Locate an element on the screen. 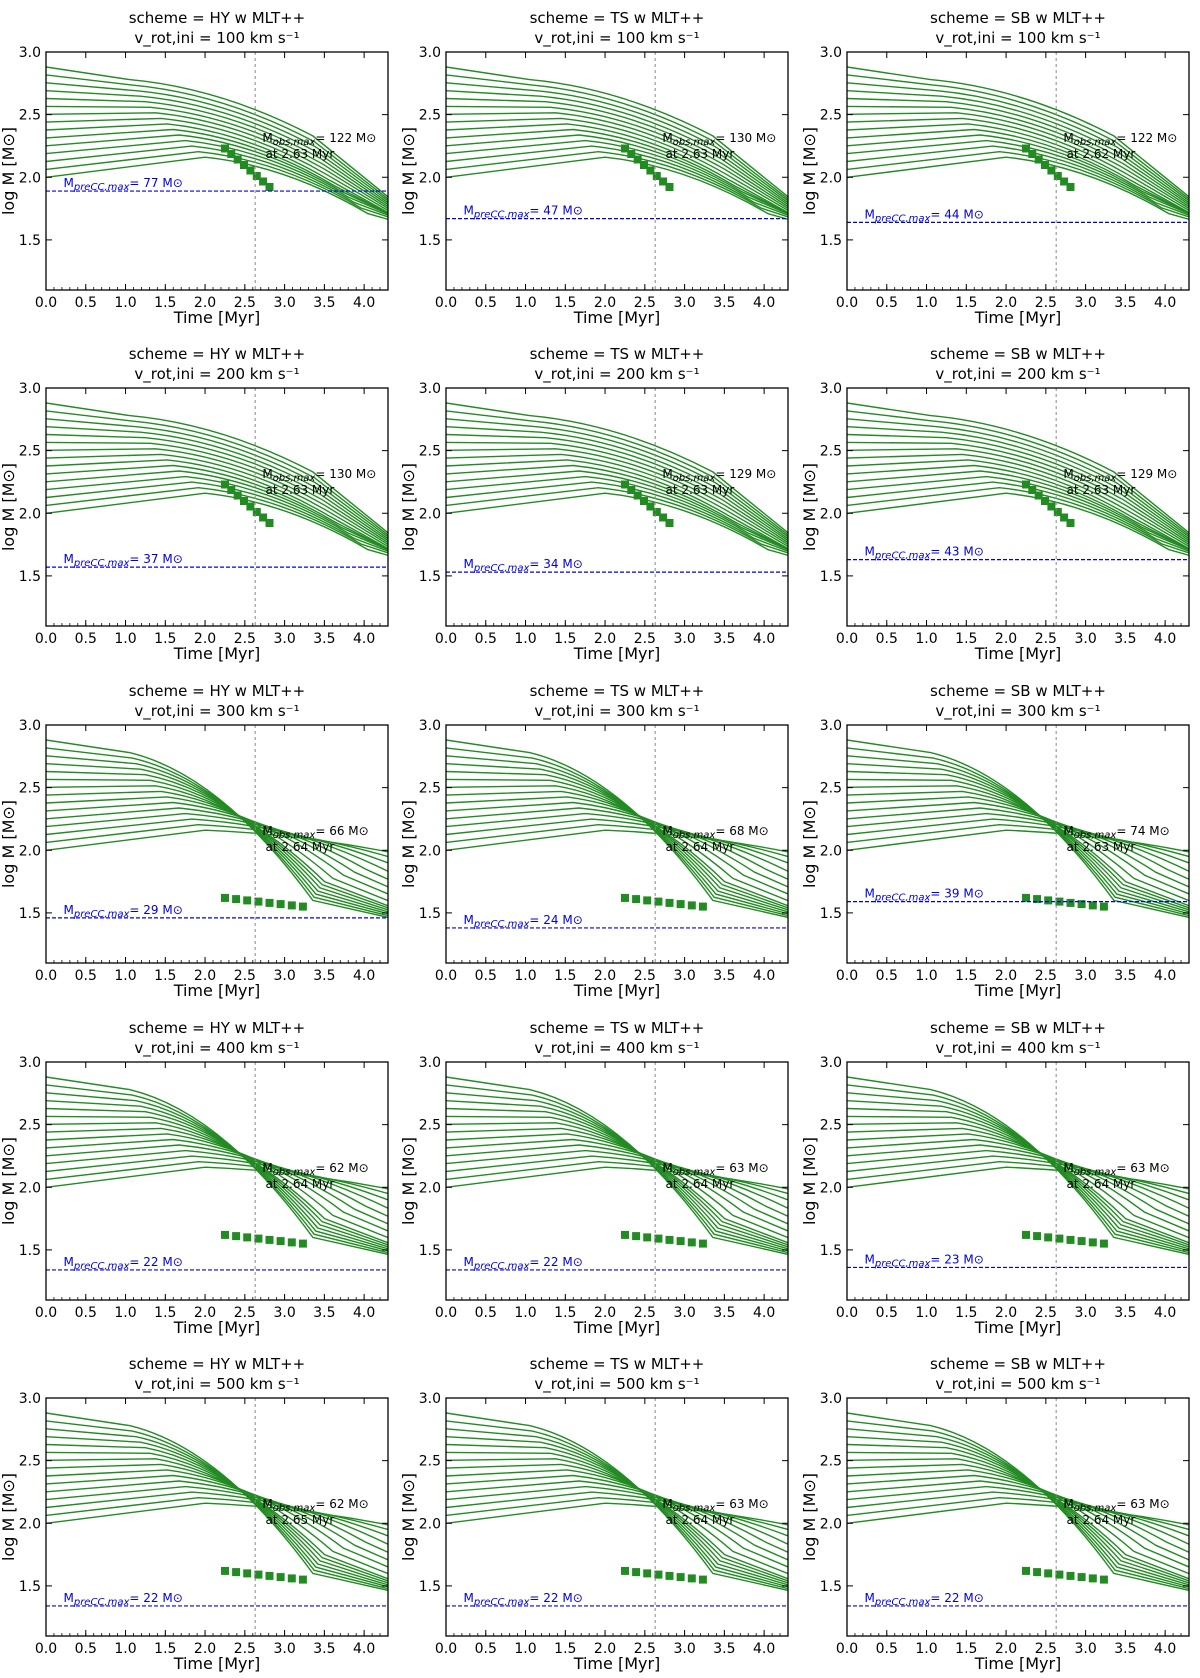 The image size is (1200, 1678). obs-age-label: at 2.64 Myr is located at coordinates (300, 847).